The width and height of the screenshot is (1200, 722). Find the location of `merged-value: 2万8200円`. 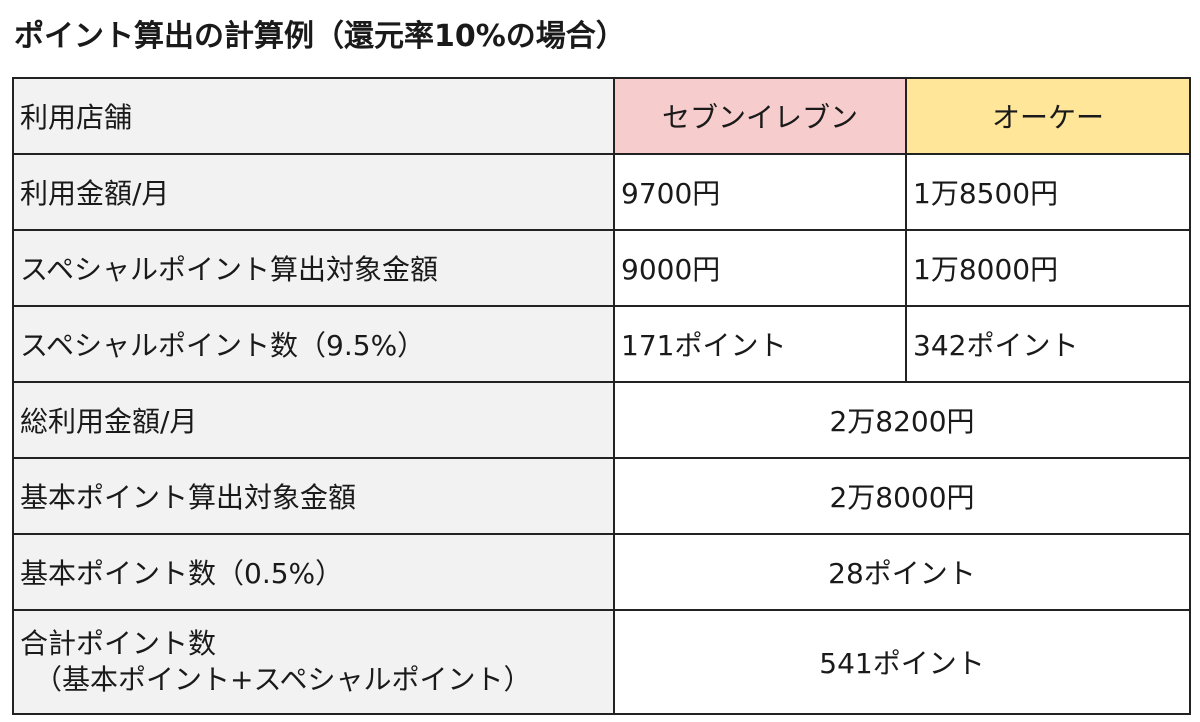

merged-value: 2万8200円 is located at coordinates (902, 420).